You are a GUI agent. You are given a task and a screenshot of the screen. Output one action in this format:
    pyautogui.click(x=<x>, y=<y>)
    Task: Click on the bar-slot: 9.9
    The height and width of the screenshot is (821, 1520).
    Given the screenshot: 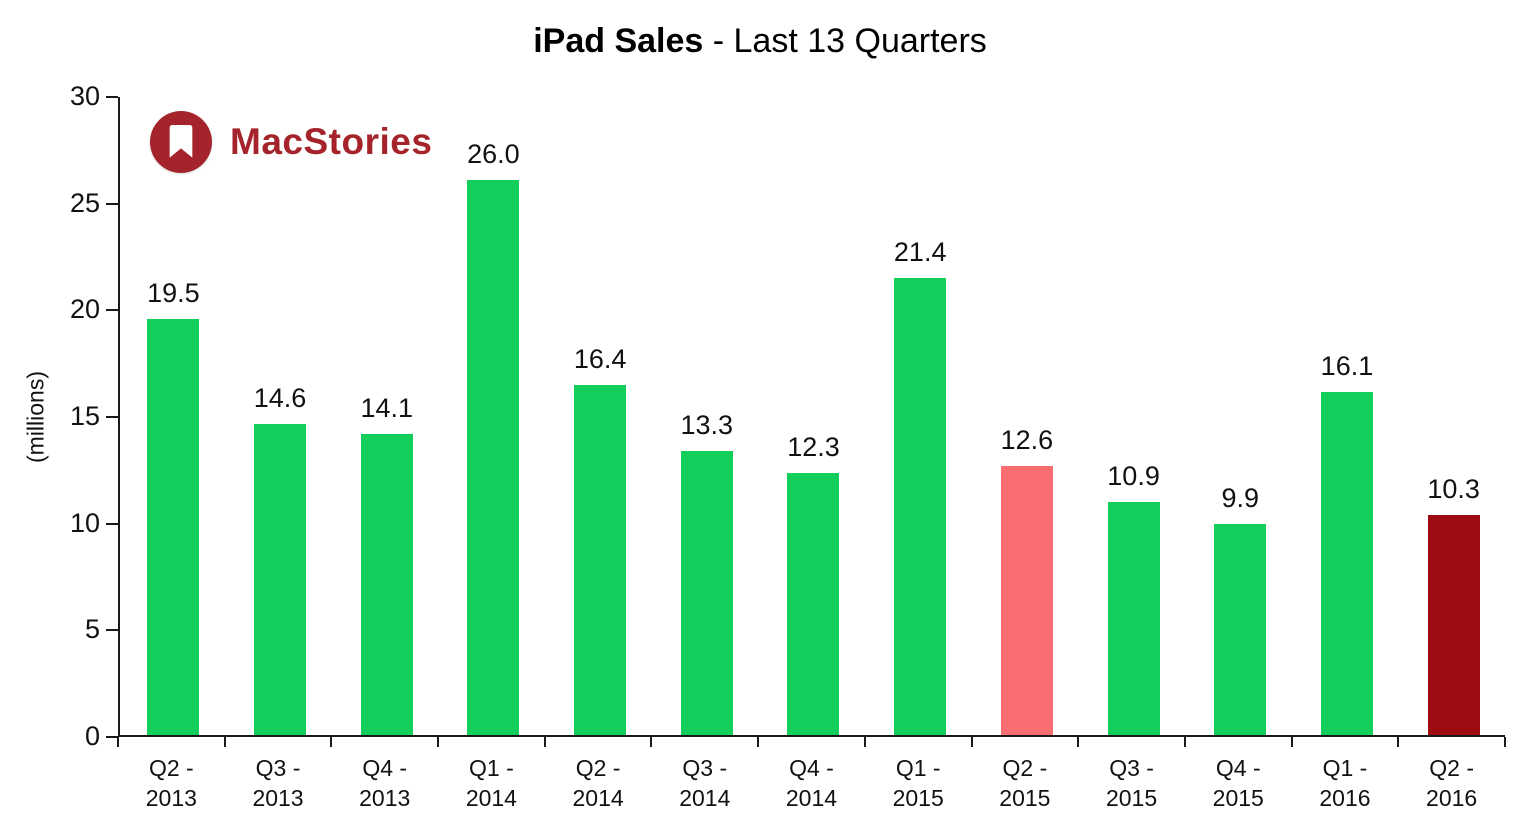 What is the action you would take?
    pyautogui.click(x=1240, y=416)
    